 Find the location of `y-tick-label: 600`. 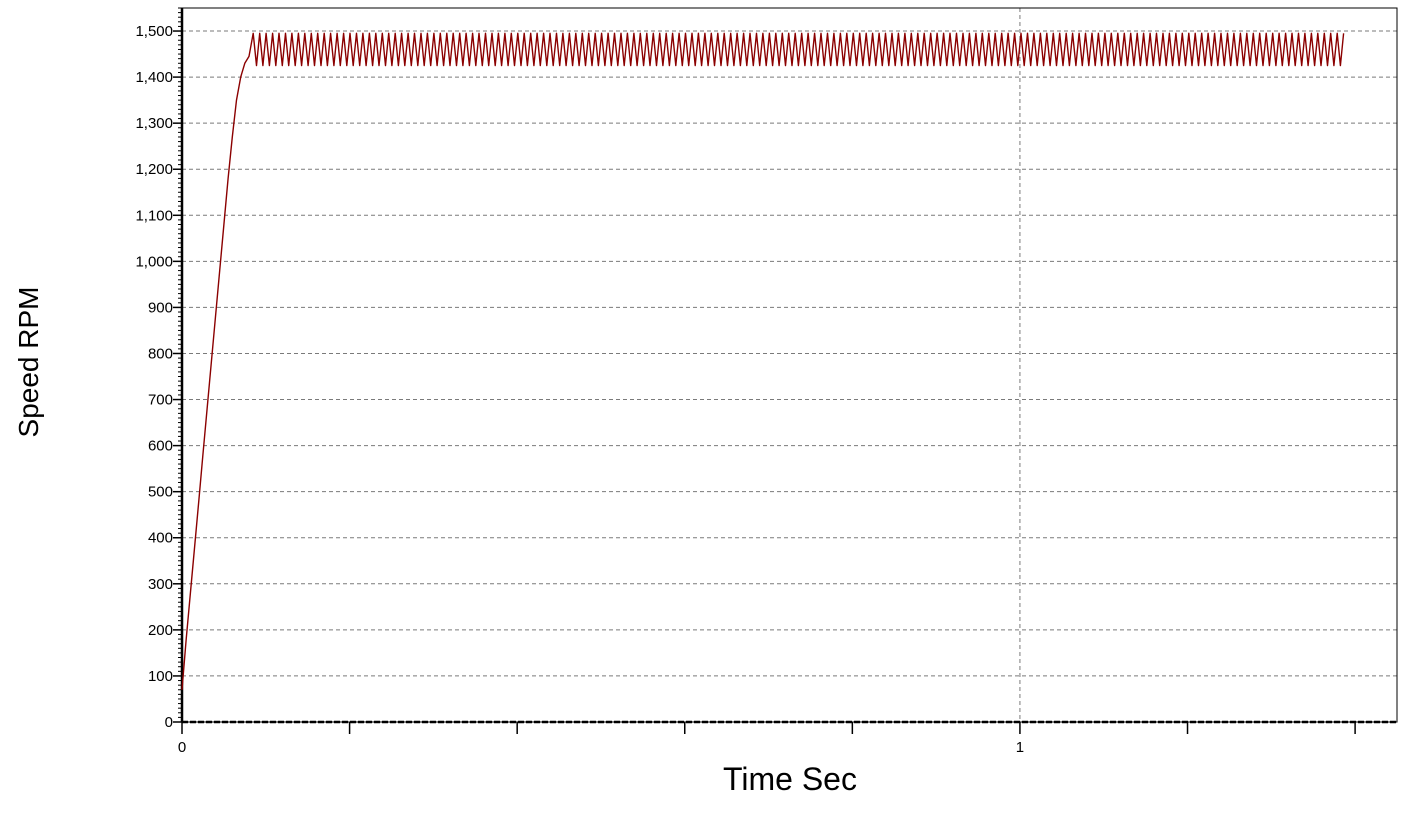

y-tick-label: 600 is located at coordinates (160, 446).